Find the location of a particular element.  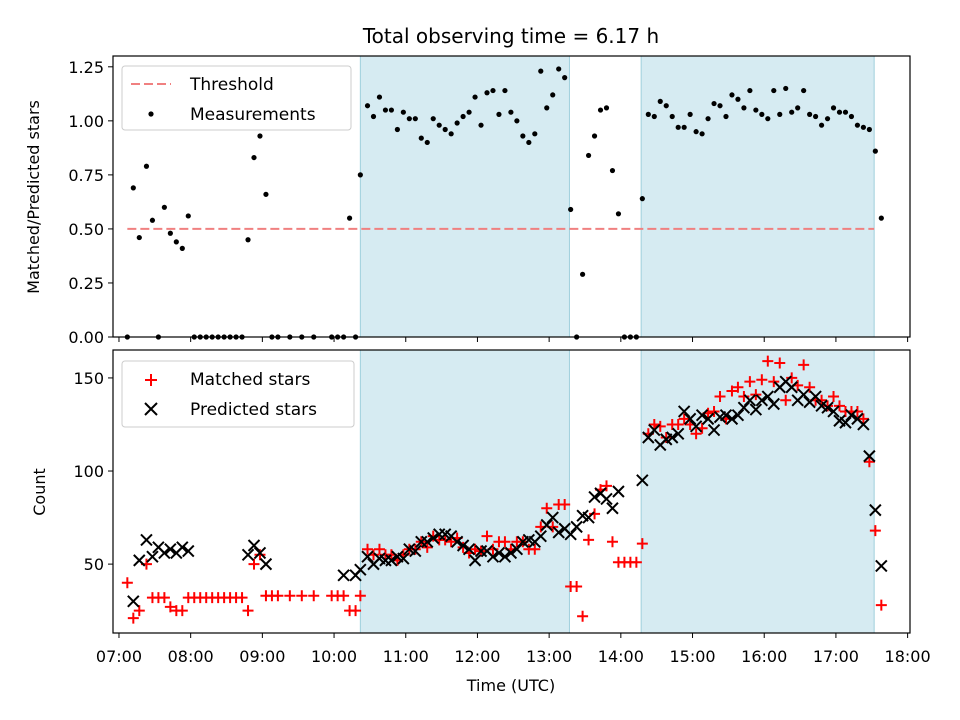

x-tick-label: 16:00 is located at coordinates (764, 656).